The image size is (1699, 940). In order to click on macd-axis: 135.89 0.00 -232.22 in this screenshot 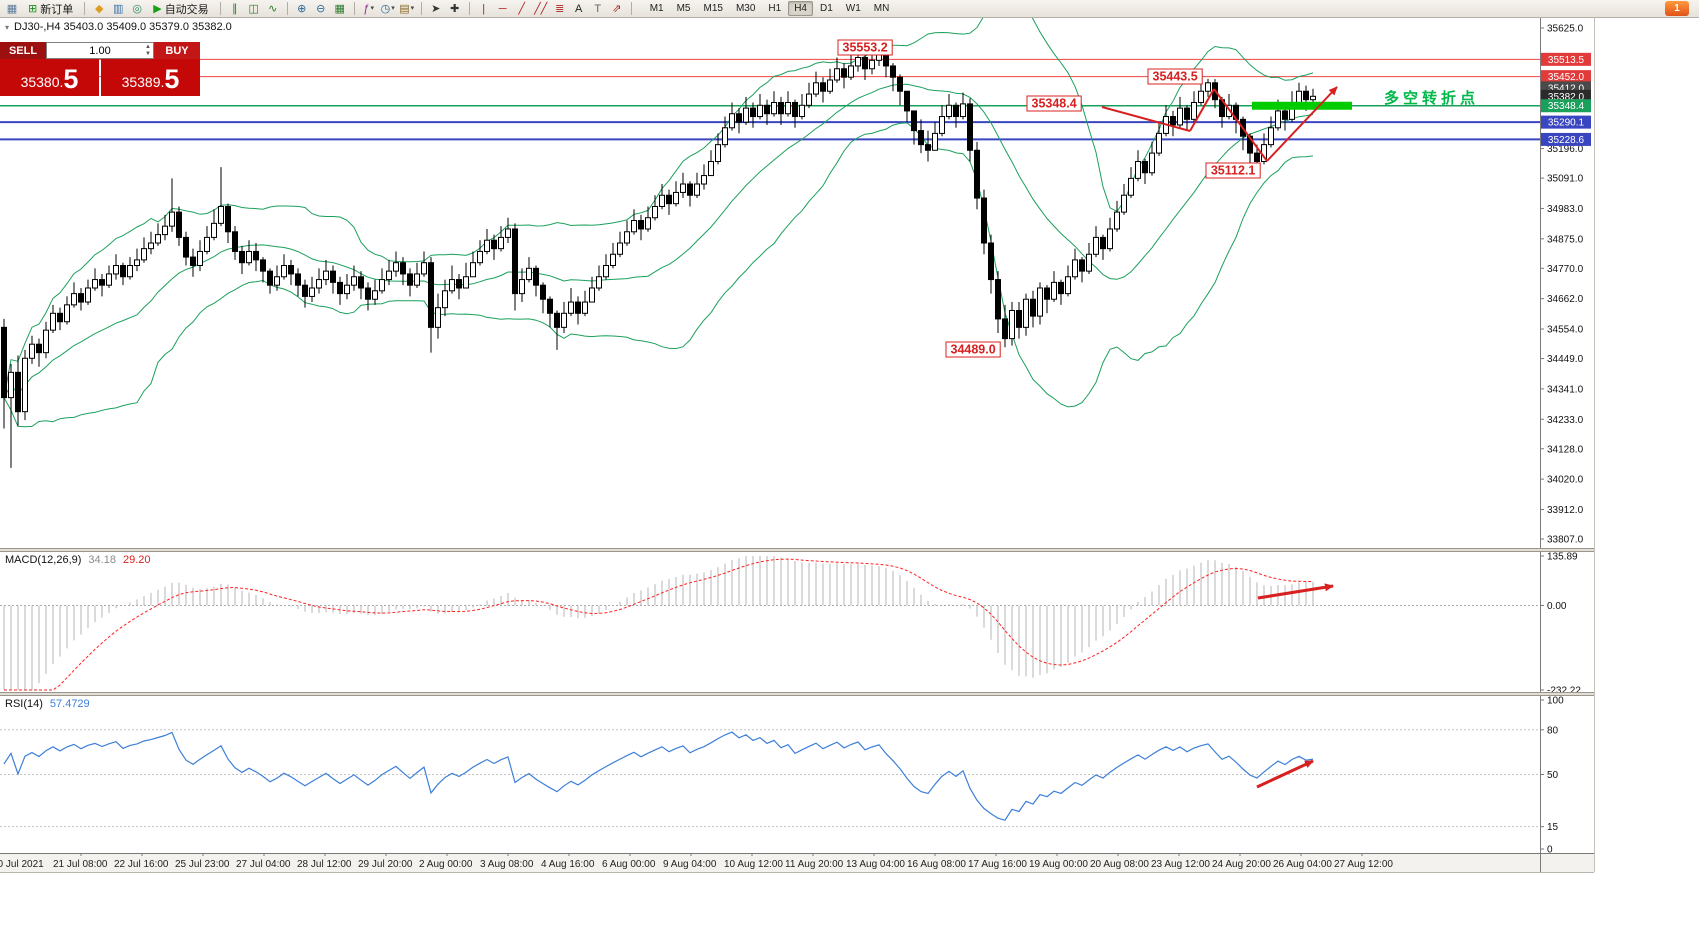, I will do `click(1560, 624)`.